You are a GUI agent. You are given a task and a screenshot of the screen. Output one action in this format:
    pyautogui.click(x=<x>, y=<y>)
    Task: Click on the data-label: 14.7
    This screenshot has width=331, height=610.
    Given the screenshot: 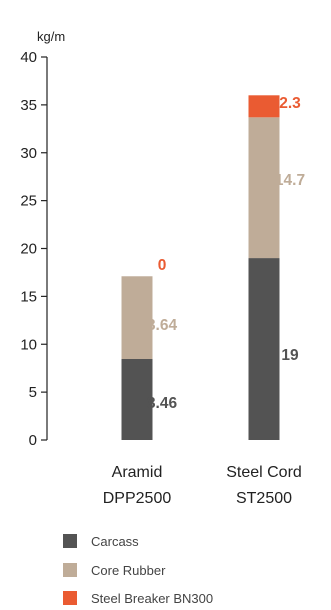 What is the action you would take?
    pyautogui.click(x=290, y=180)
    